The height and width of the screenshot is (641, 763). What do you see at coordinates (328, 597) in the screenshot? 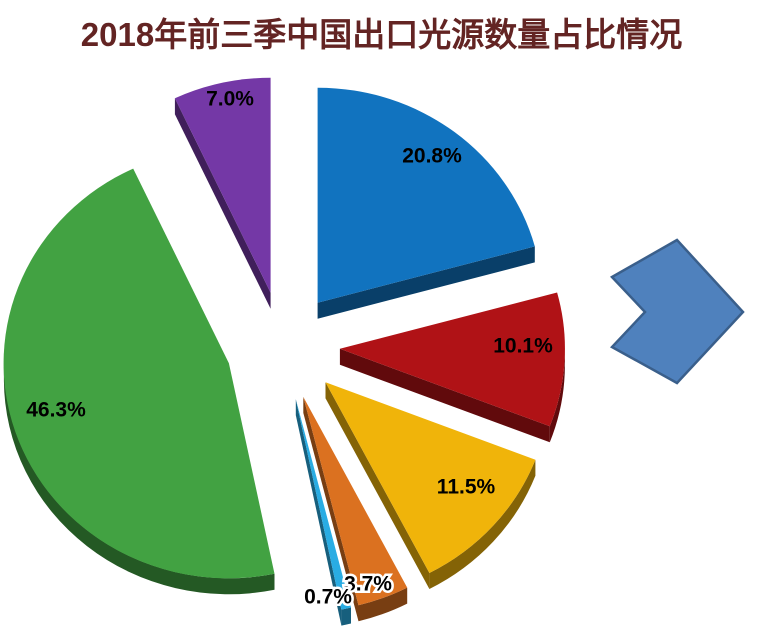
I see `slice-label-4: 0.7%` at bounding box center [328, 597].